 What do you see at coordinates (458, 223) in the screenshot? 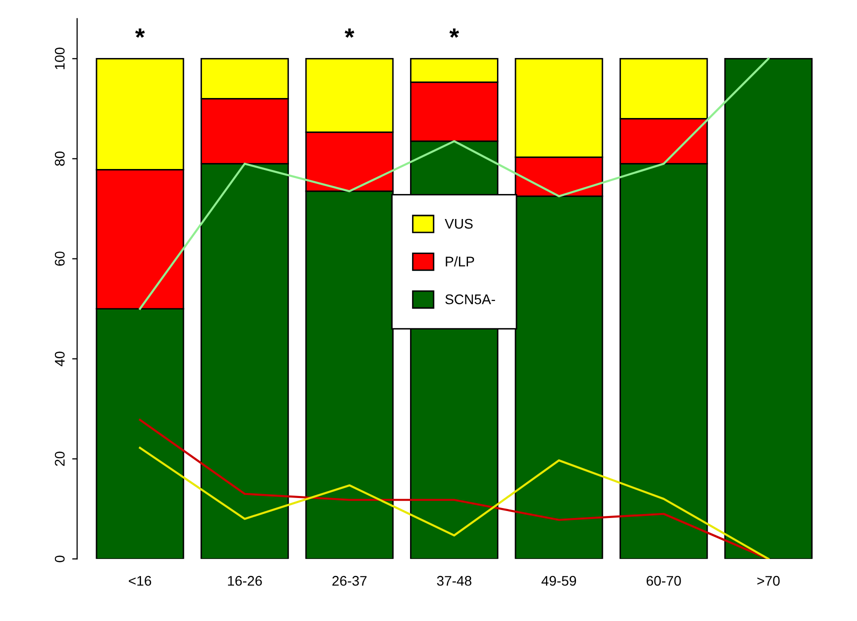
I see `legend-label: VUS` at bounding box center [458, 223].